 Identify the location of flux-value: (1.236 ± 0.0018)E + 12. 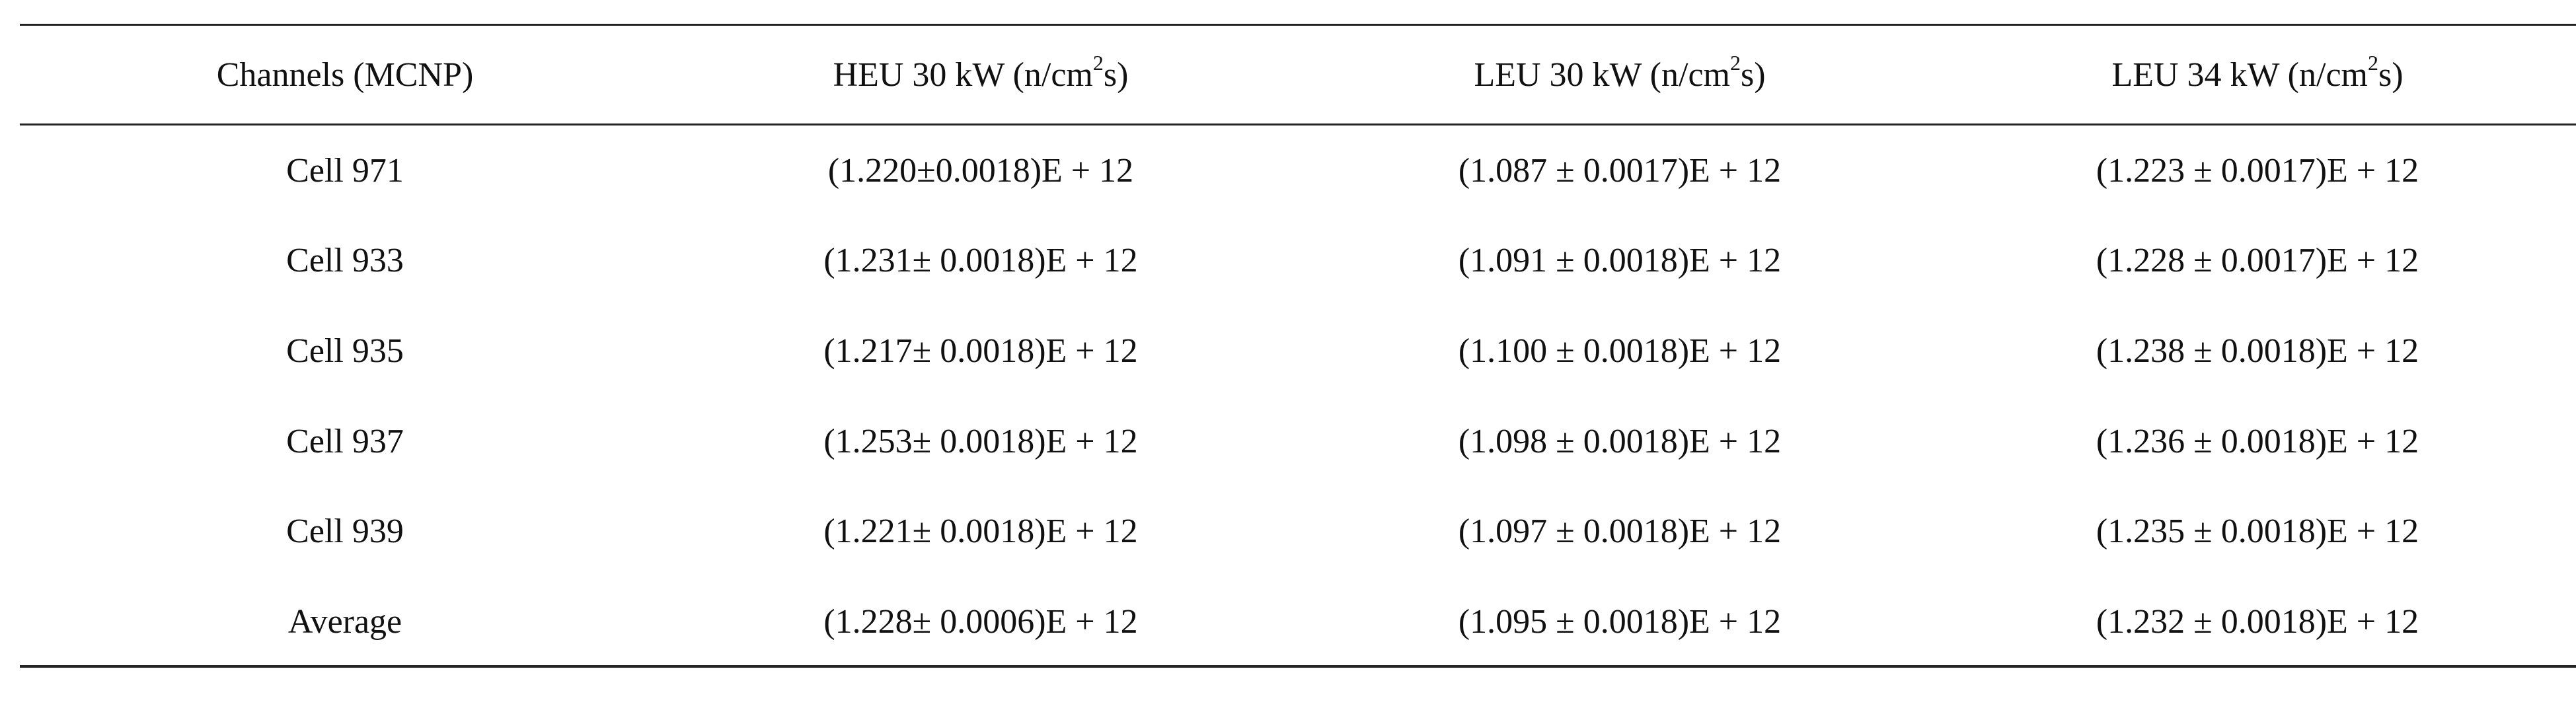
(2257, 441).